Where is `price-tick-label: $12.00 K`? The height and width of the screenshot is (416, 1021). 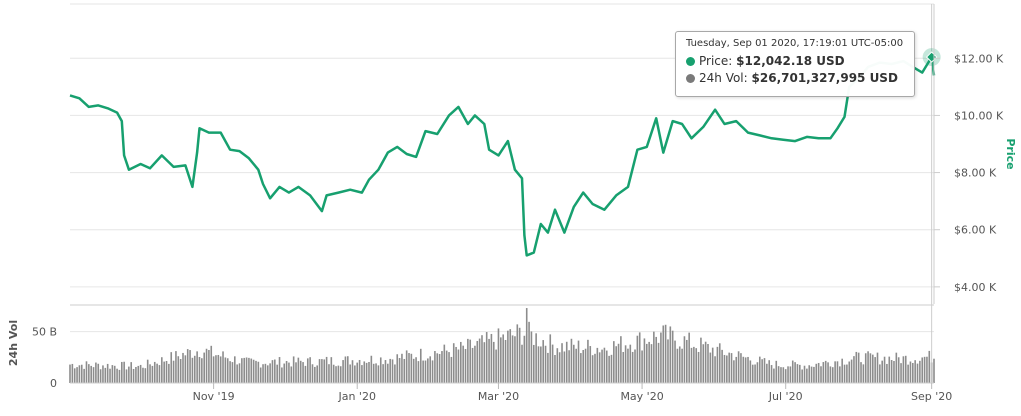 price-tick-label: $12.00 K is located at coordinates (979, 58).